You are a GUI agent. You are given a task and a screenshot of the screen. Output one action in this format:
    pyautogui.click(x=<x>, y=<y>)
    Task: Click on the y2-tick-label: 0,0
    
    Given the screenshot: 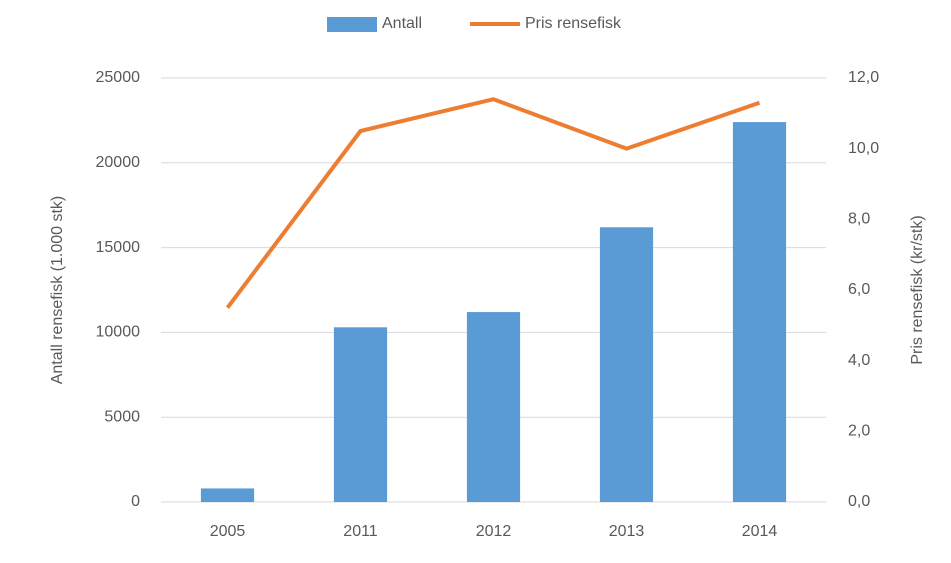 What is the action you would take?
    pyautogui.click(x=859, y=501)
    